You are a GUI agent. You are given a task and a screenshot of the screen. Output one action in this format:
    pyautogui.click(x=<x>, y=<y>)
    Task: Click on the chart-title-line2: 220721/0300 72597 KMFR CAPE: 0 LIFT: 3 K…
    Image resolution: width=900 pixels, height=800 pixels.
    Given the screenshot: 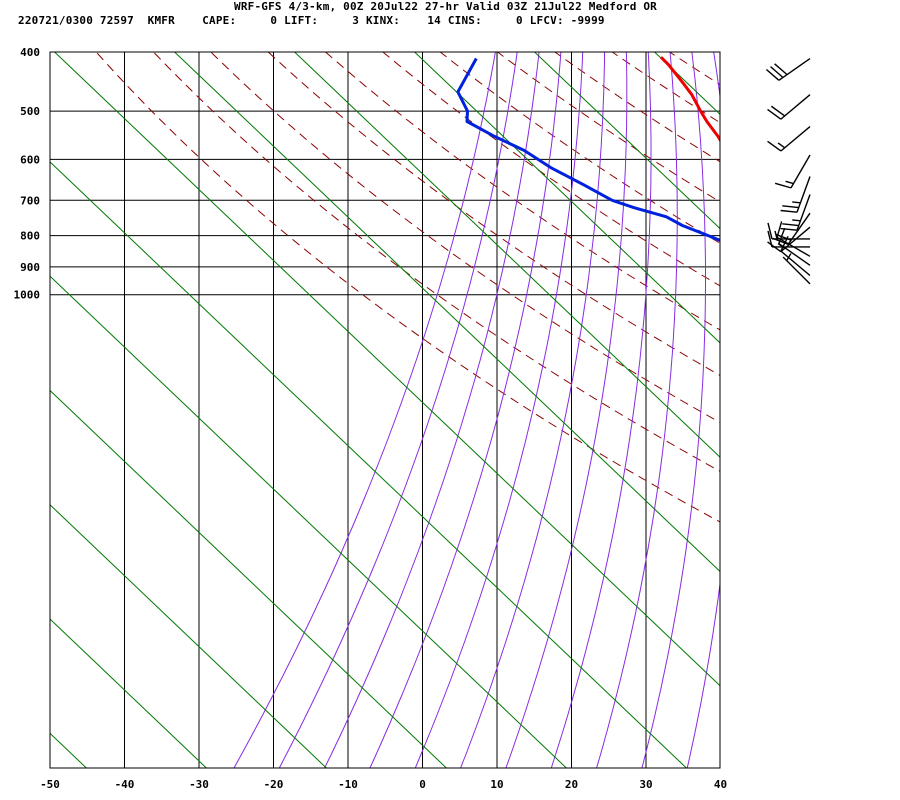 What is the action you would take?
    pyautogui.click(x=311, y=20)
    